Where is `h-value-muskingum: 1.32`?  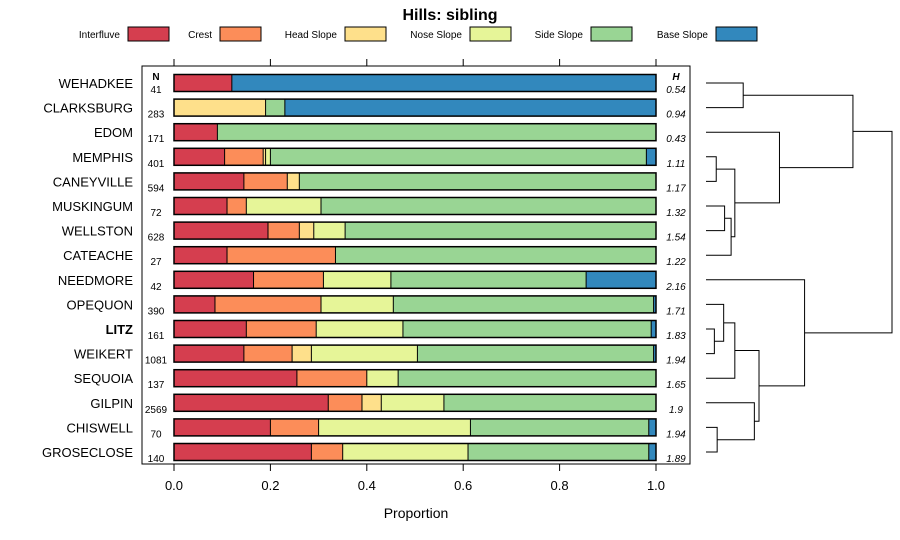
h-value-muskingum: 1.32 is located at coordinates (676, 213).